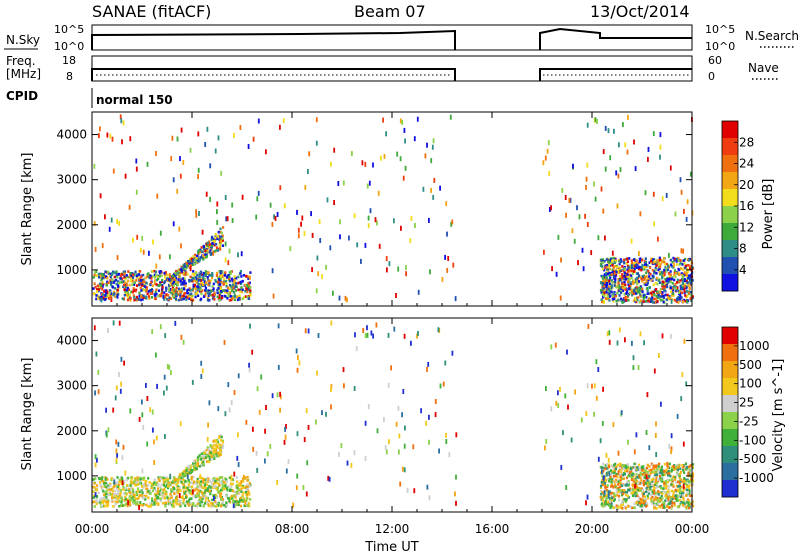  Describe the element at coordinates (730, 283) in the screenshot. I see `colorbar-segment` at that location.